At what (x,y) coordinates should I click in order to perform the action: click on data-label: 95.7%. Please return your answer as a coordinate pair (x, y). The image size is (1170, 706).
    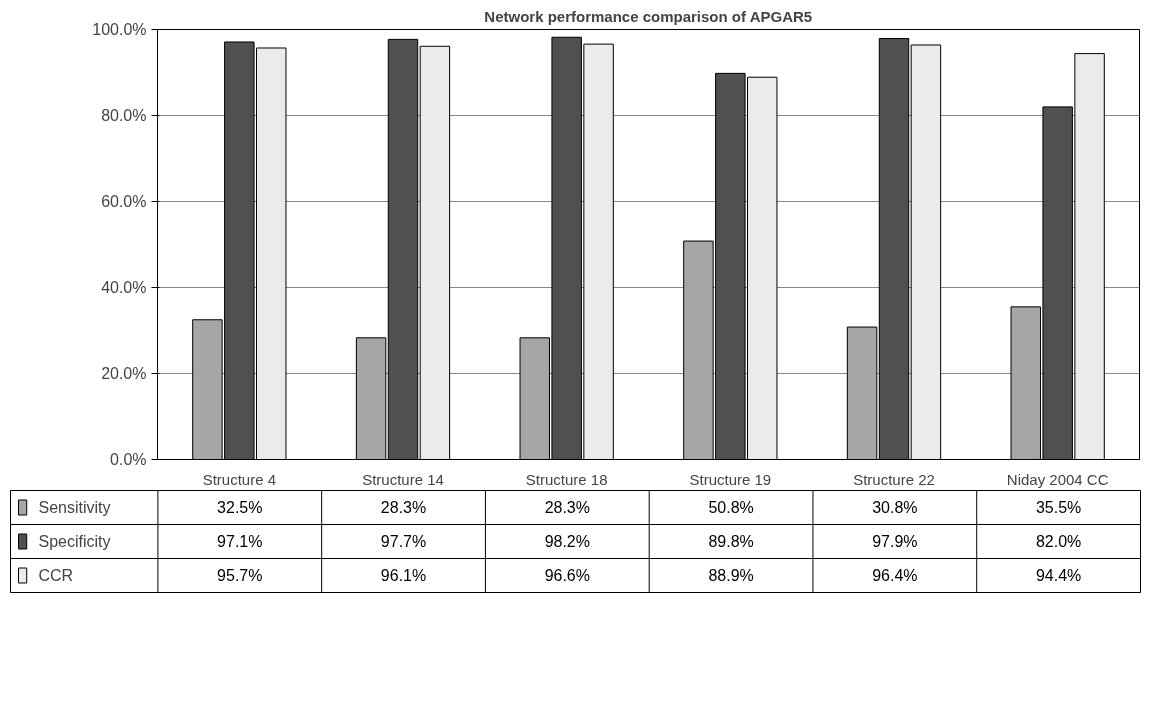
    Looking at the image, I should click on (240, 575).